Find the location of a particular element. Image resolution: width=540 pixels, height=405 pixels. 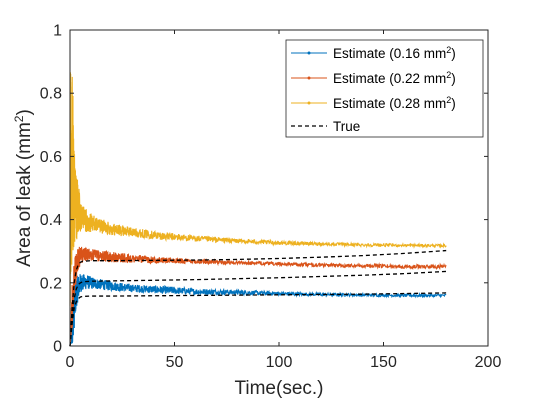

x-tick-label-0: 0 is located at coordinates (70, 362).